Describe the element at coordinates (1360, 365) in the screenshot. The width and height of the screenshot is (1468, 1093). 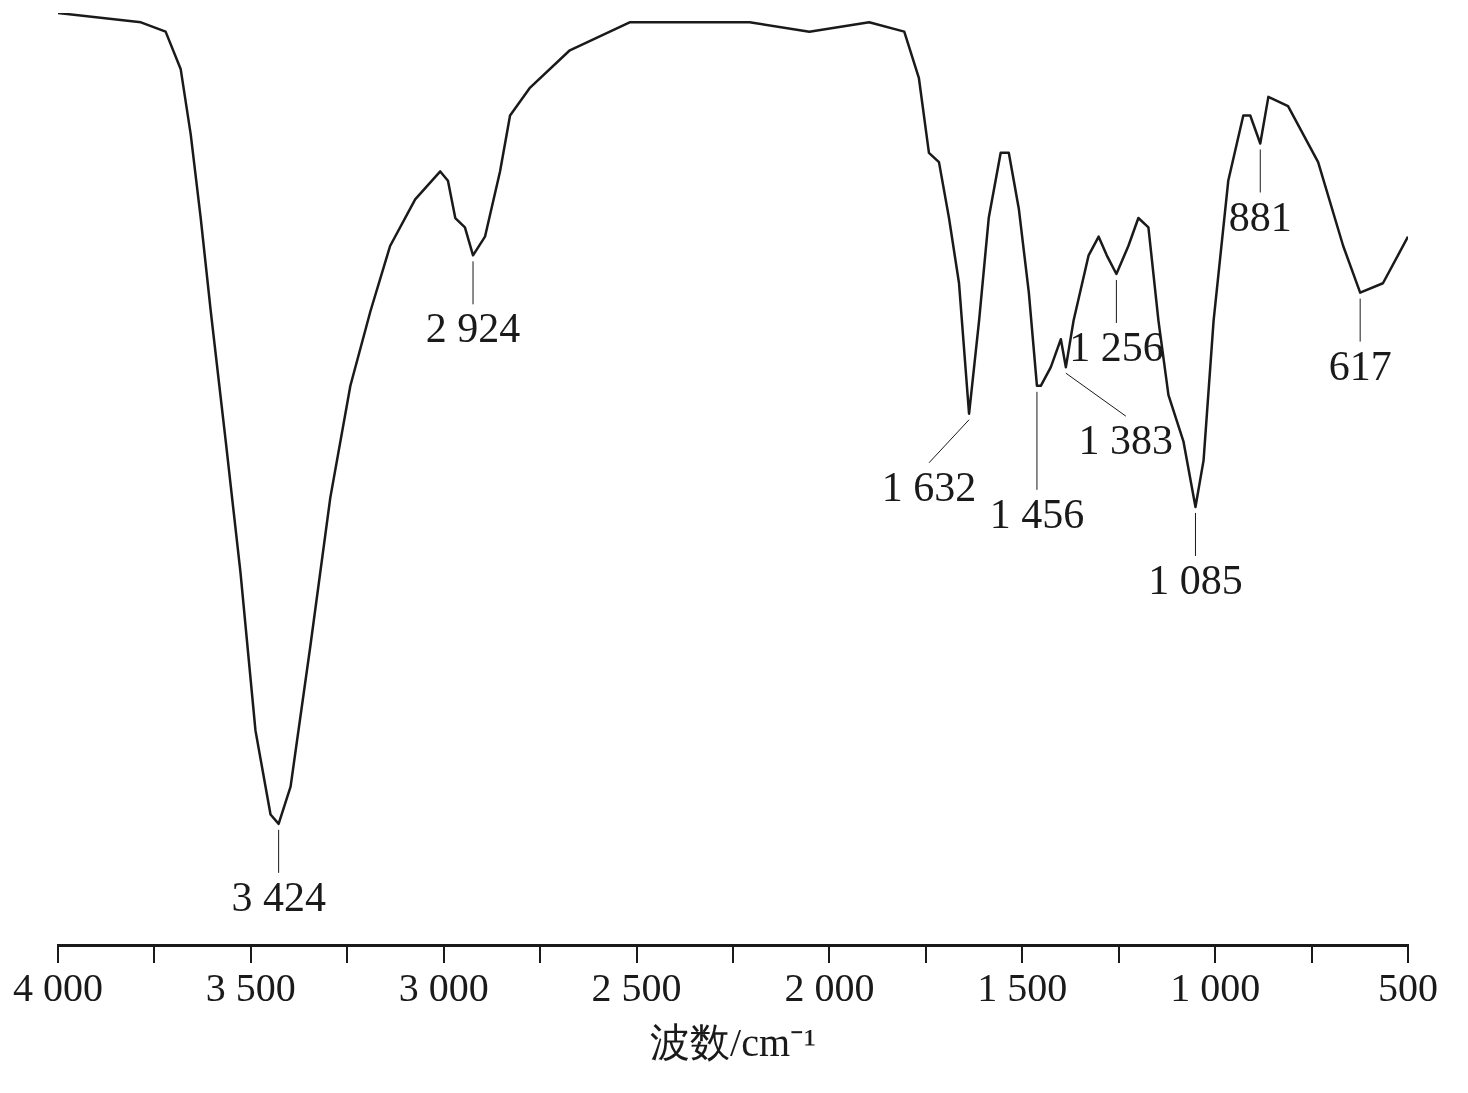
I see `annotation: 617` at that location.